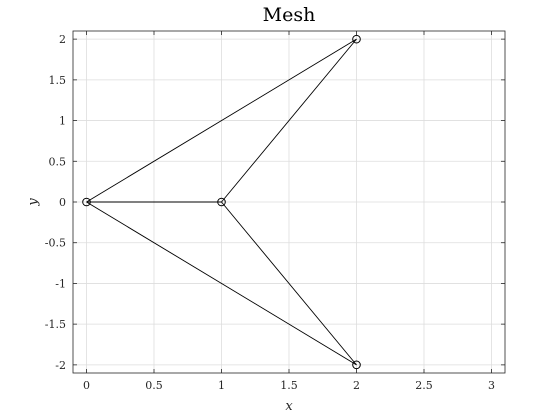 The height and width of the screenshot is (420, 560). What do you see at coordinates (491, 385) in the screenshot?
I see `x-tick-label: 3` at bounding box center [491, 385].